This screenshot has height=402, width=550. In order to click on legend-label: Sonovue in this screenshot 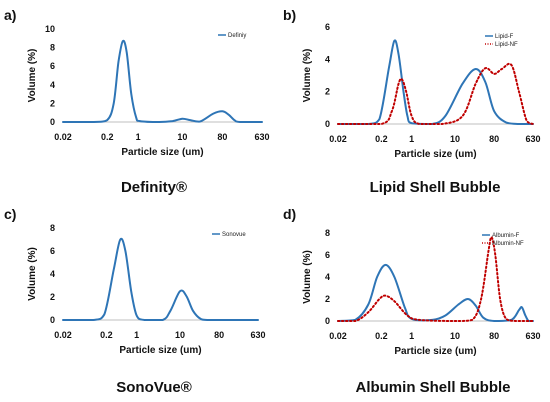, I will do `click(234, 235)`.